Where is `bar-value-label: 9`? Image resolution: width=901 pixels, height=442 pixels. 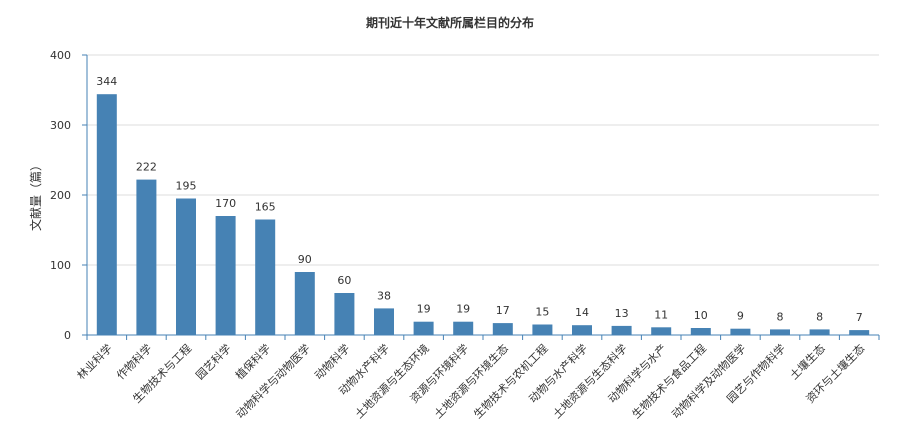 bar-value-label: 9 is located at coordinates (740, 316).